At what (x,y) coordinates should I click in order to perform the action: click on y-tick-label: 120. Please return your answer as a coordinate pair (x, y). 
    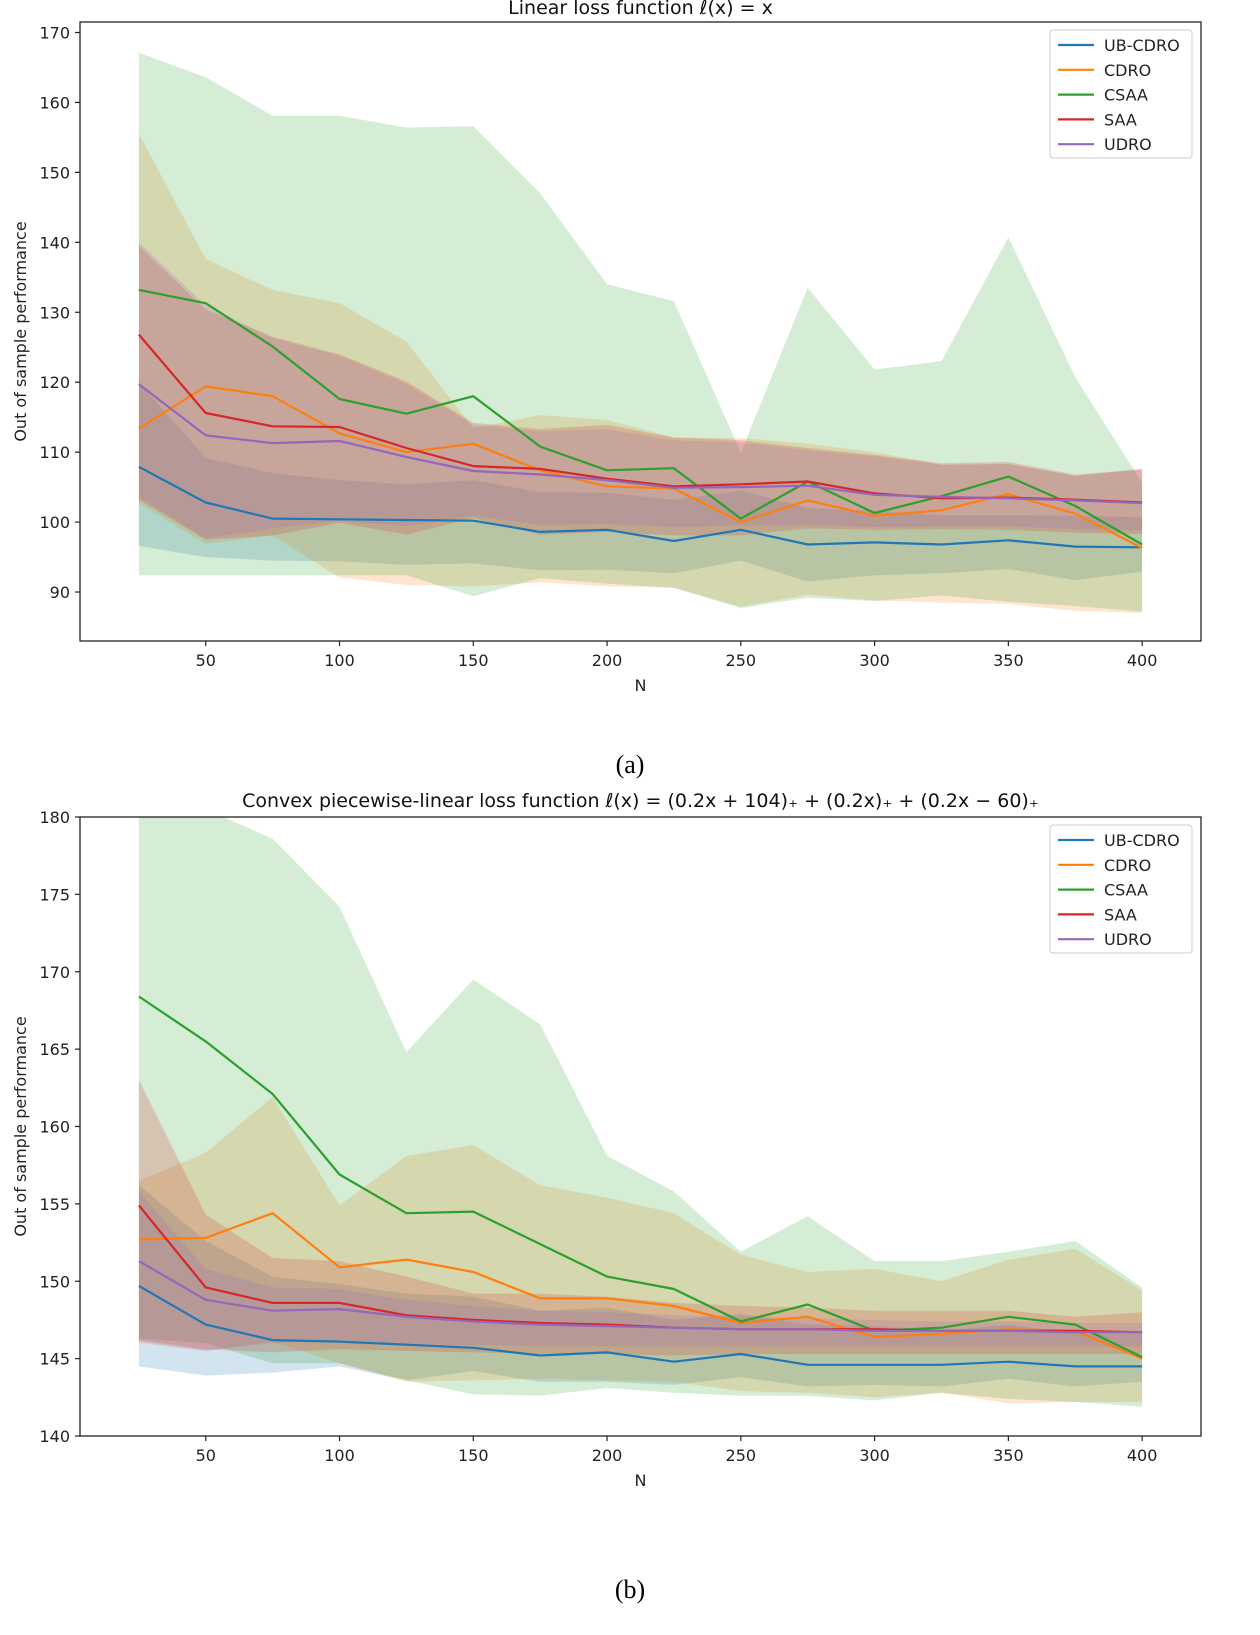
    Looking at the image, I should click on (54, 382).